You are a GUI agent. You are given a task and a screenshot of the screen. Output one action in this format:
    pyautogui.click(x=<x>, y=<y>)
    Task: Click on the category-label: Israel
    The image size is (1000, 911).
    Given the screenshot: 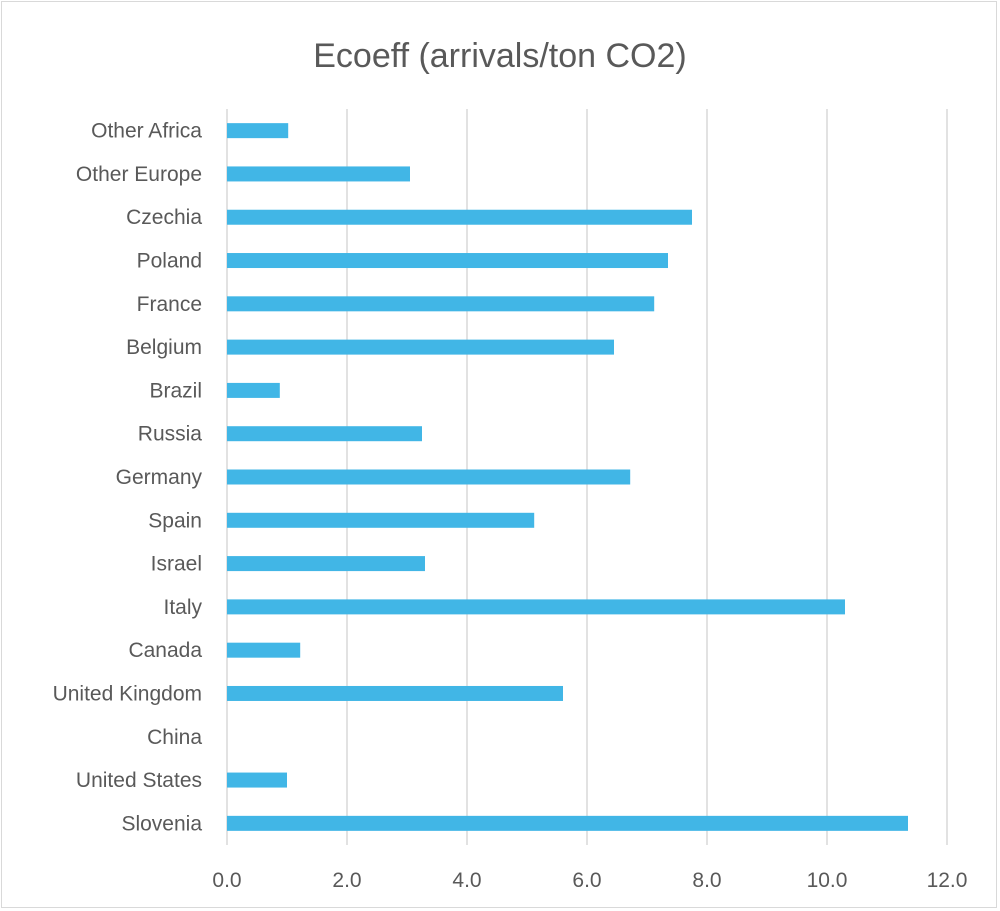 What is the action you would take?
    pyautogui.click(x=176, y=564)
    